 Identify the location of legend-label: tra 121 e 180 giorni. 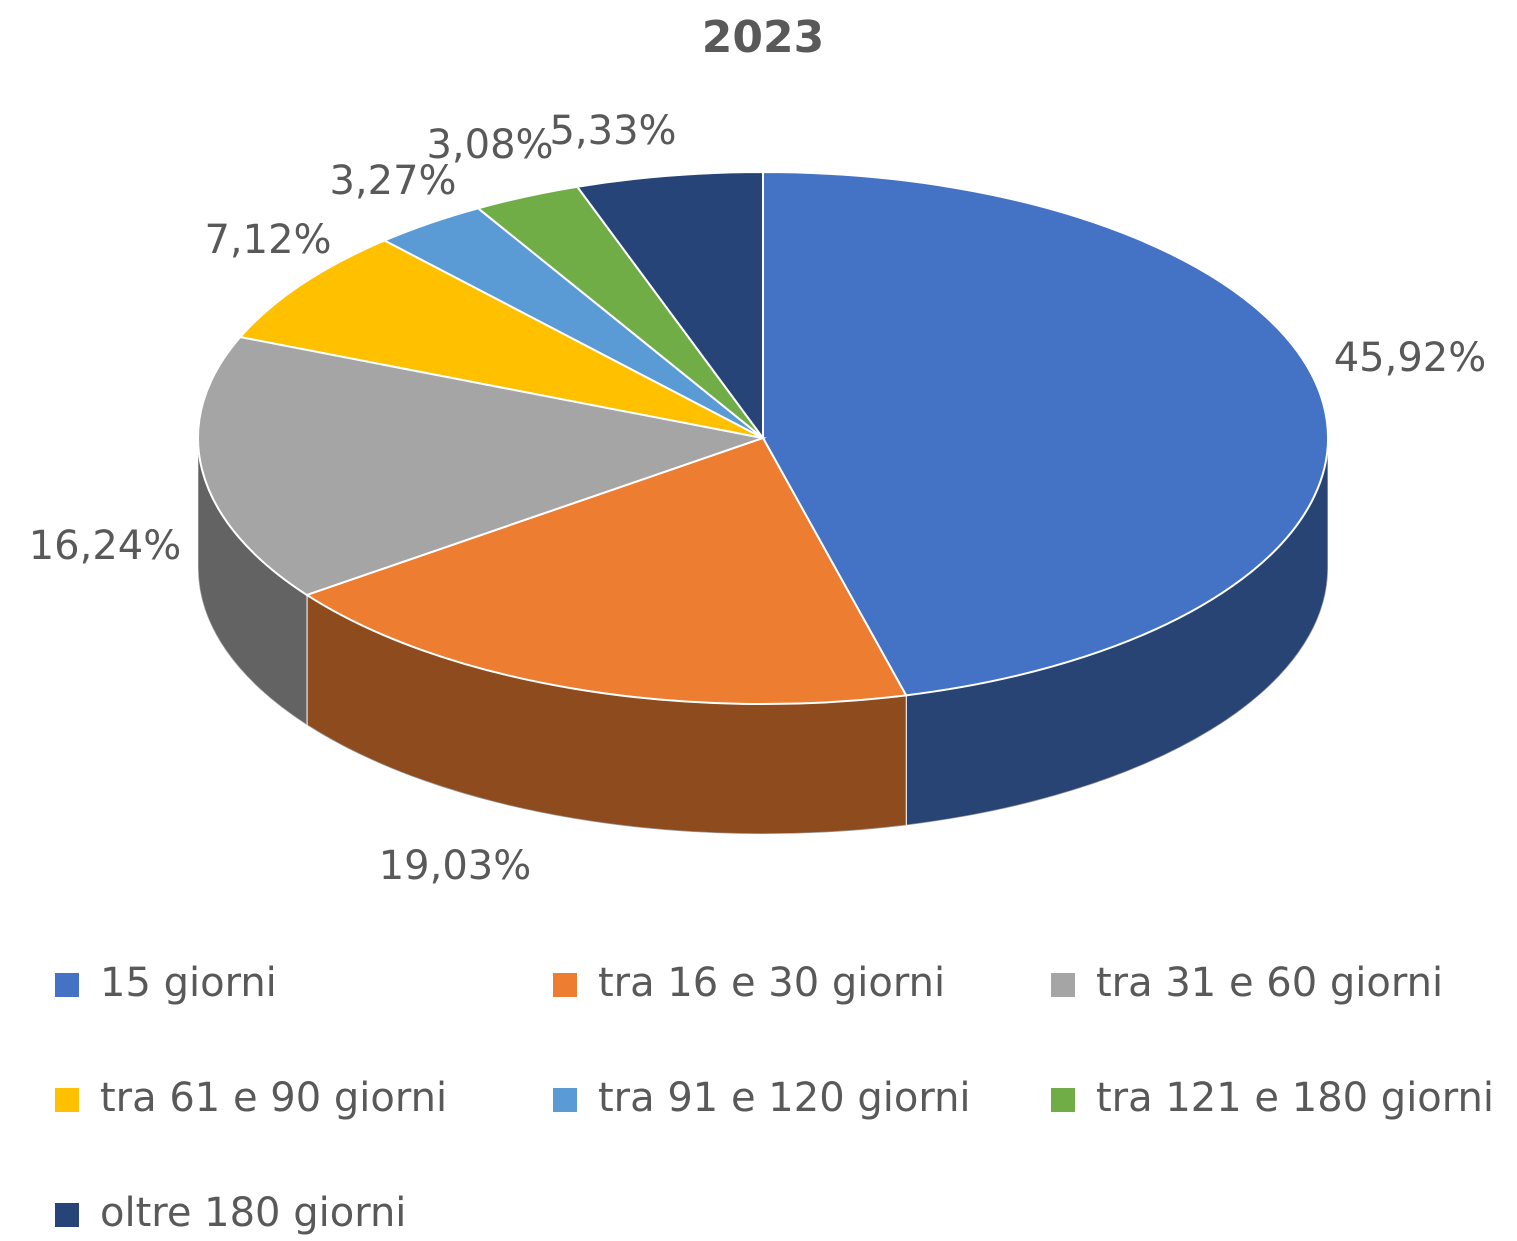
(1295, 1098).